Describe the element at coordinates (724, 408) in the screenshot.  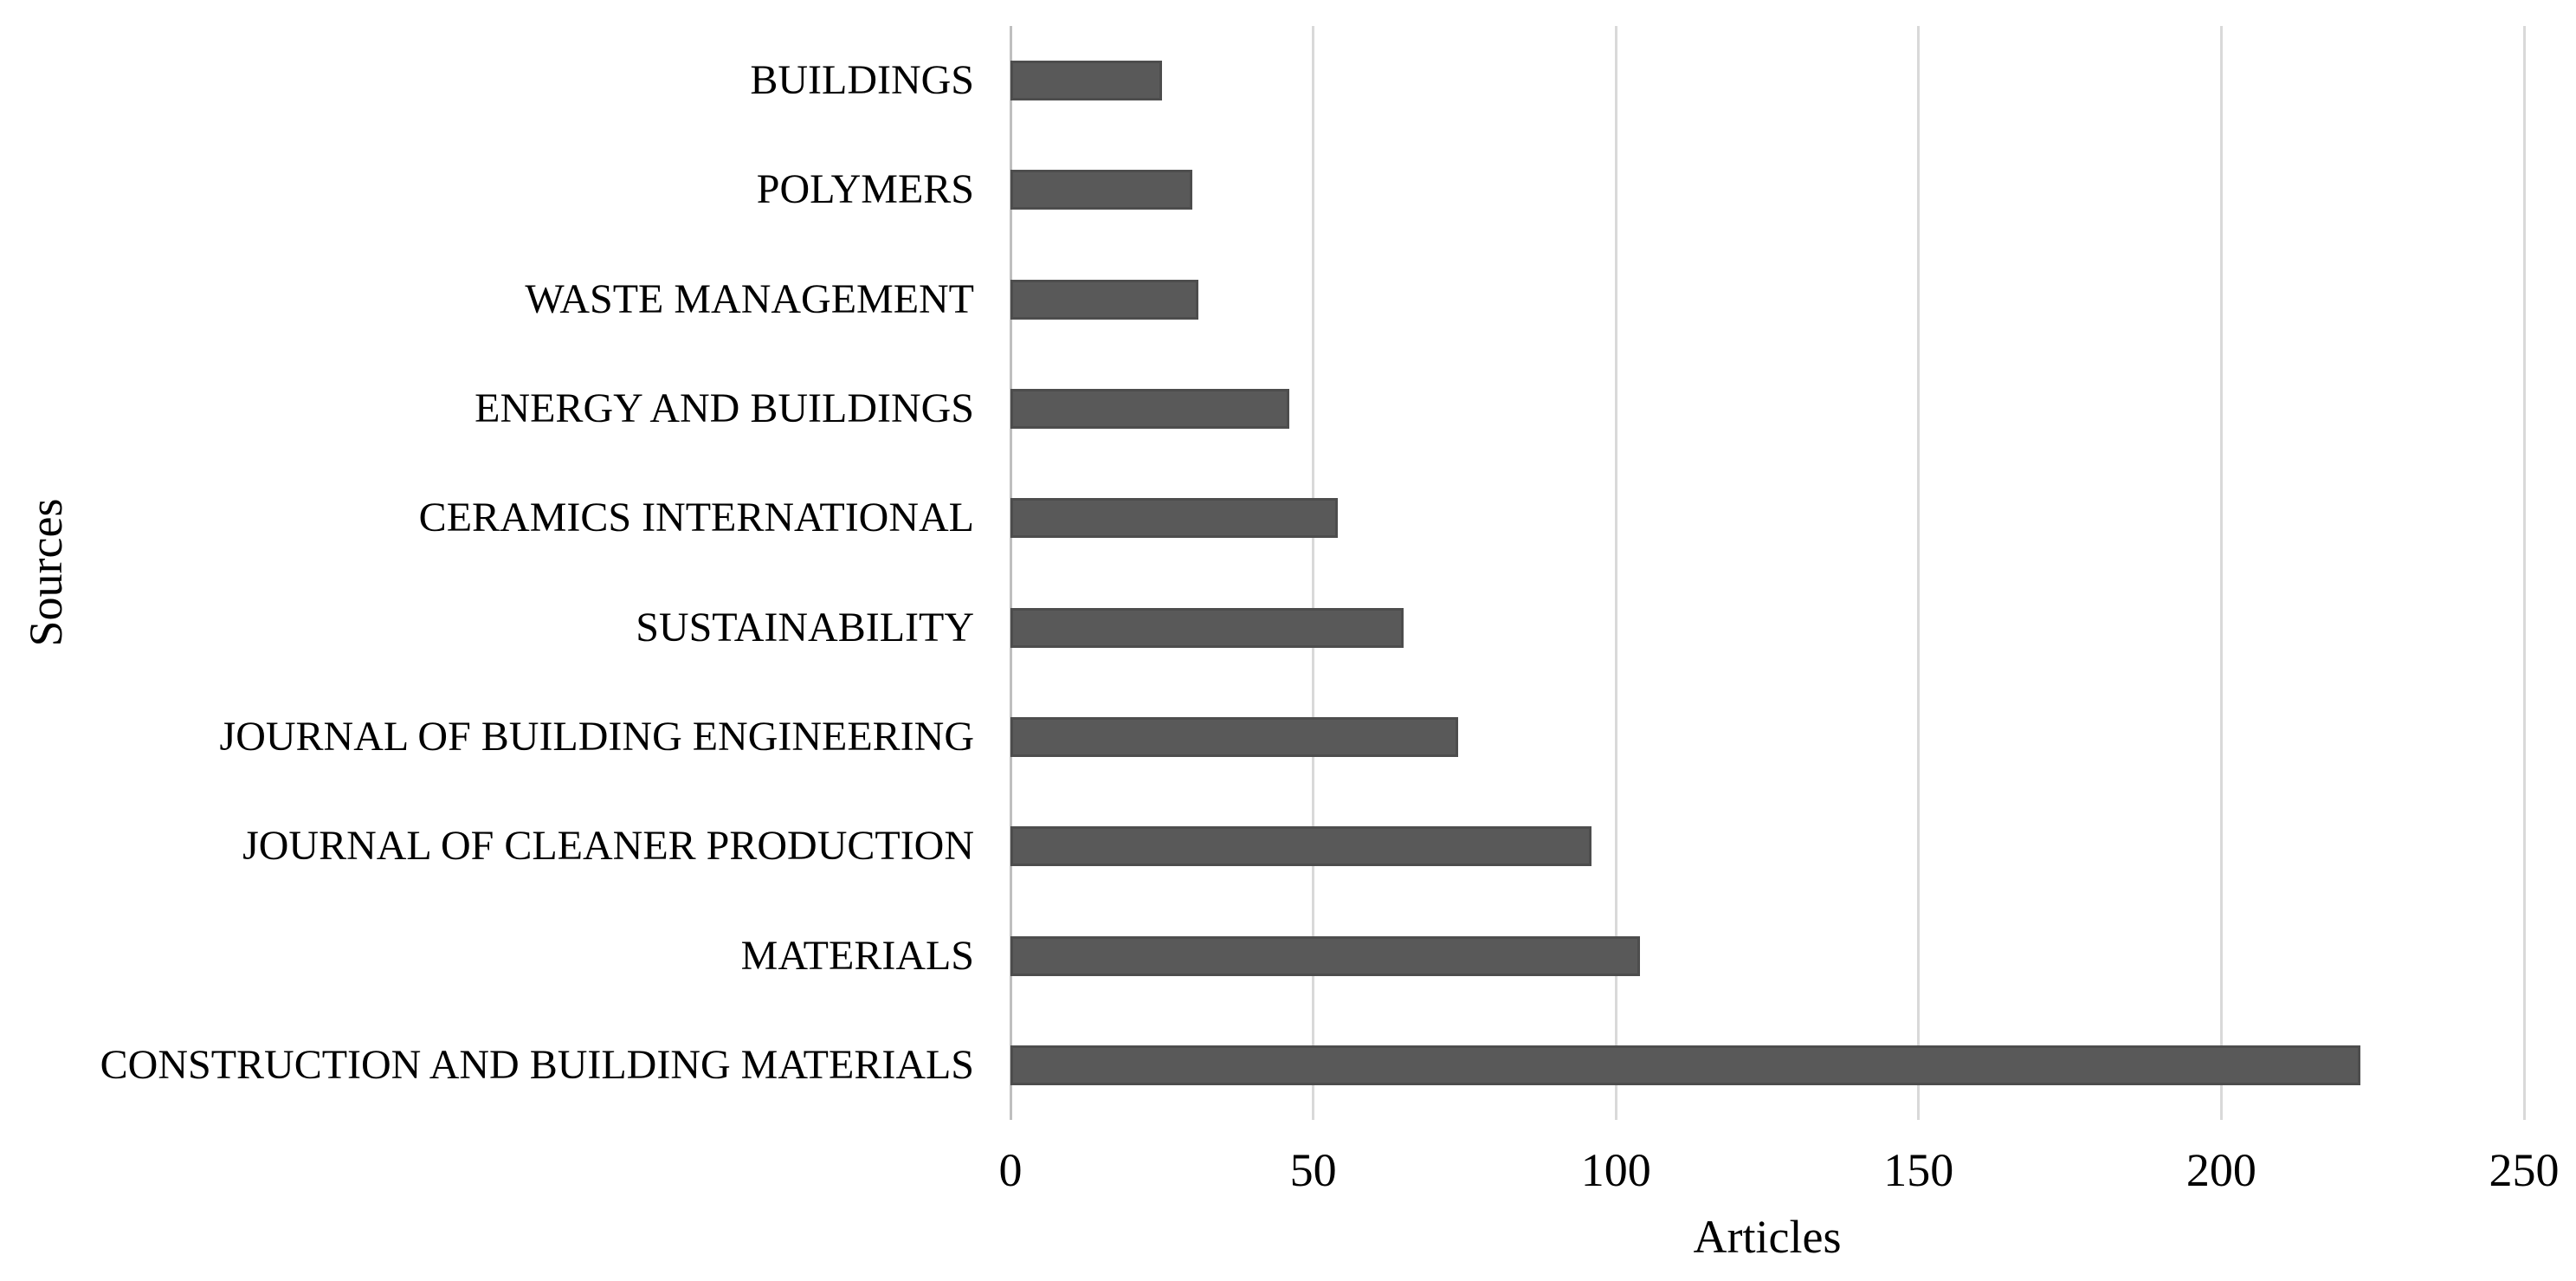
I see `category-label: ENERGY AND BUILDINGS` at that location.